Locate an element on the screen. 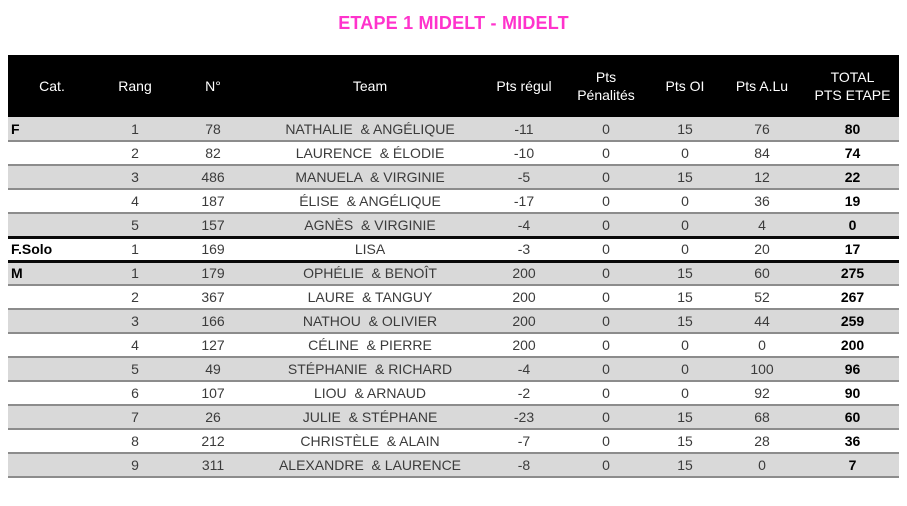  cell-pts-alu: 52 is located at coordinates (762, 297).